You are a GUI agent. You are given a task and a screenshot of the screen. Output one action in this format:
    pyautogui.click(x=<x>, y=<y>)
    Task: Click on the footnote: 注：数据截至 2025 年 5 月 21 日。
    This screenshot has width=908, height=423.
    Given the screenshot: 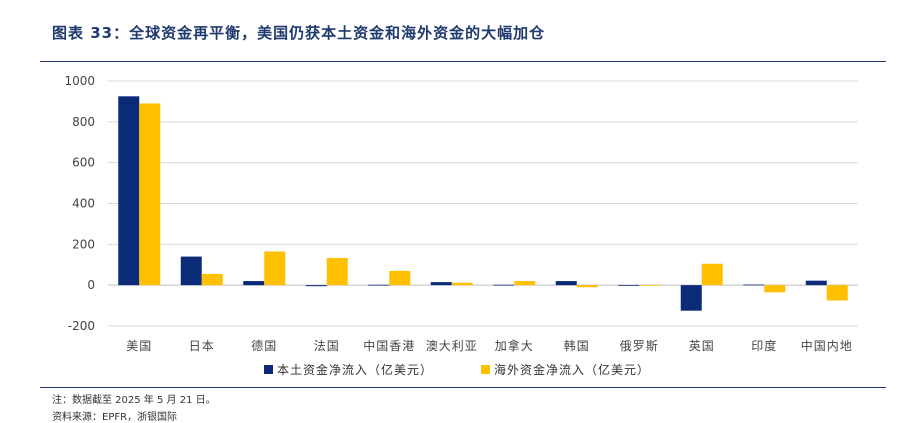 What is the action you would take?
    pyautogui.click(x=134, y=400)
    